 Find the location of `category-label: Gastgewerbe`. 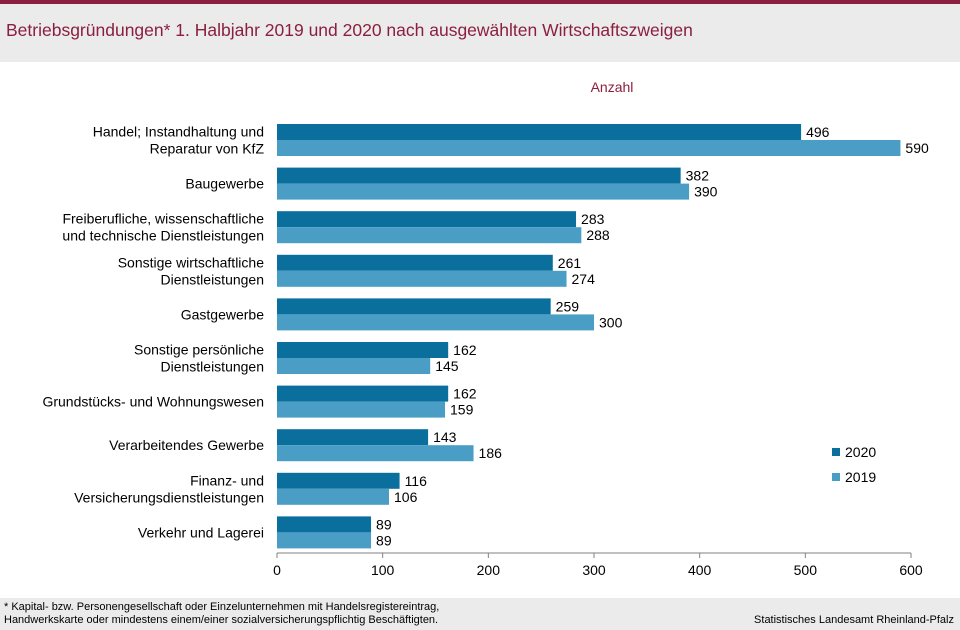

category-label: Gastgewerbe is located at coordinates (222, 314).